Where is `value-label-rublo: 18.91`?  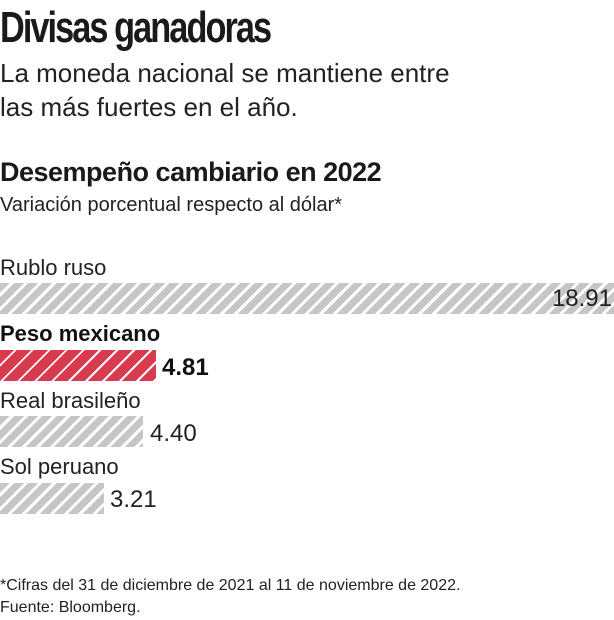 value-label-rublo: 18.91 is located at coordinates (581, 298).